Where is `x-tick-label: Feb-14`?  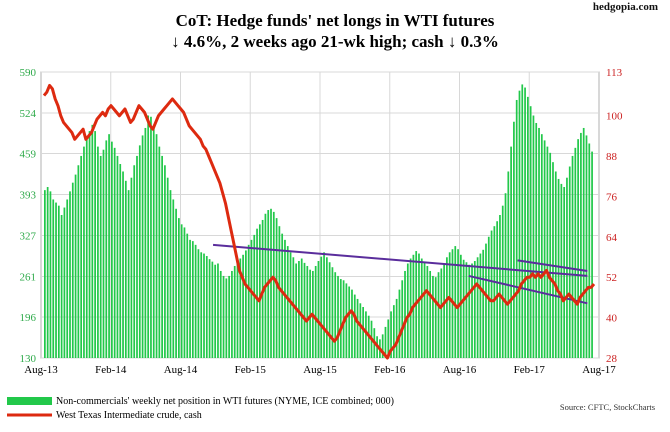
x-tick-label: Feb-14 is located at coordinates (111, 370).